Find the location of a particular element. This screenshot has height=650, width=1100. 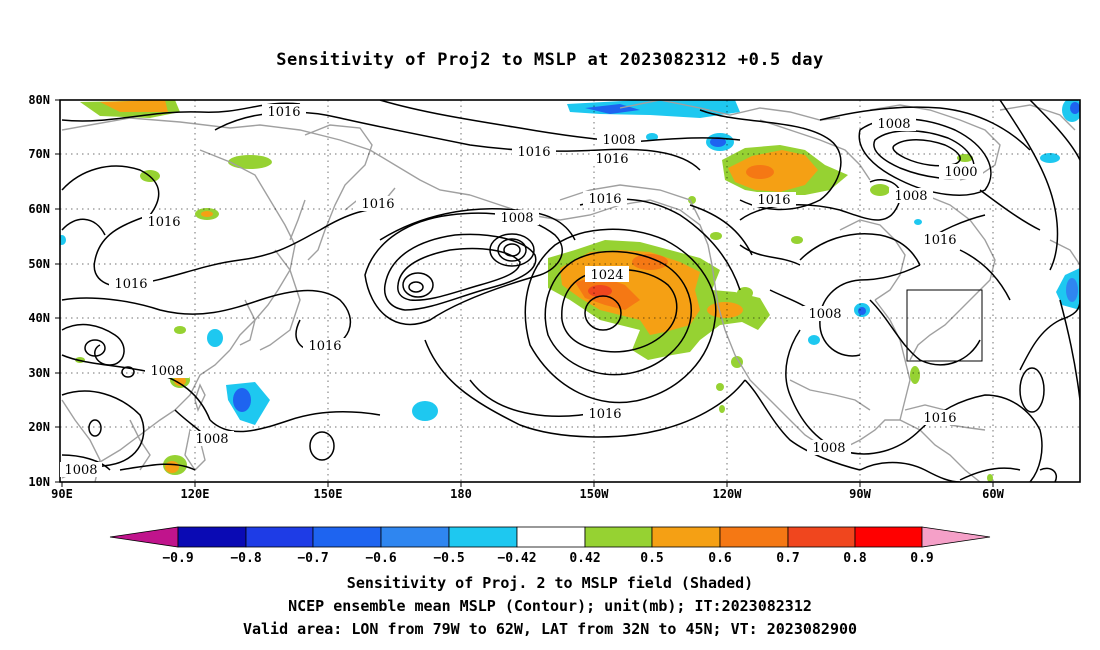

colorbar-label: 0.42 is located at coordinates (584, 558).